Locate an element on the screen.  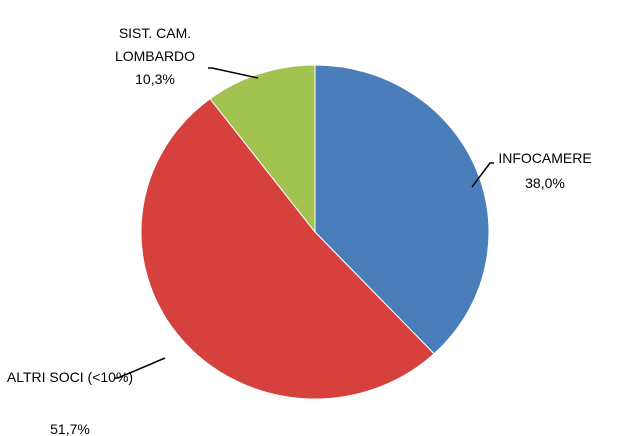
value-label: 38,0% is located at coordinates (545, 183).